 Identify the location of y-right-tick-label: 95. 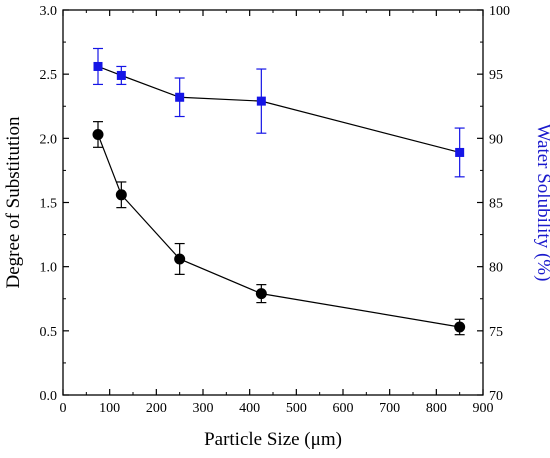
(496, 75).